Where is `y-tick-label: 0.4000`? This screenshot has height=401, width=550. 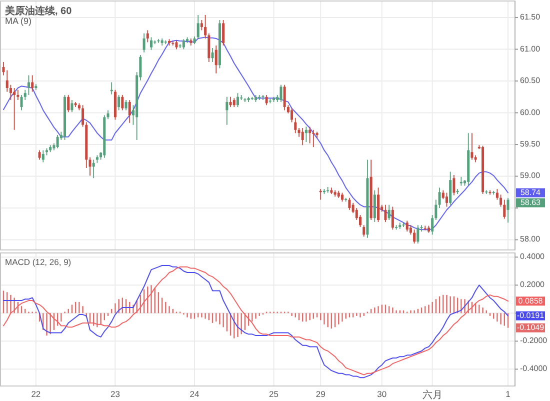 y-tick-label: 0.4000 is located at coordinates (533, 257).